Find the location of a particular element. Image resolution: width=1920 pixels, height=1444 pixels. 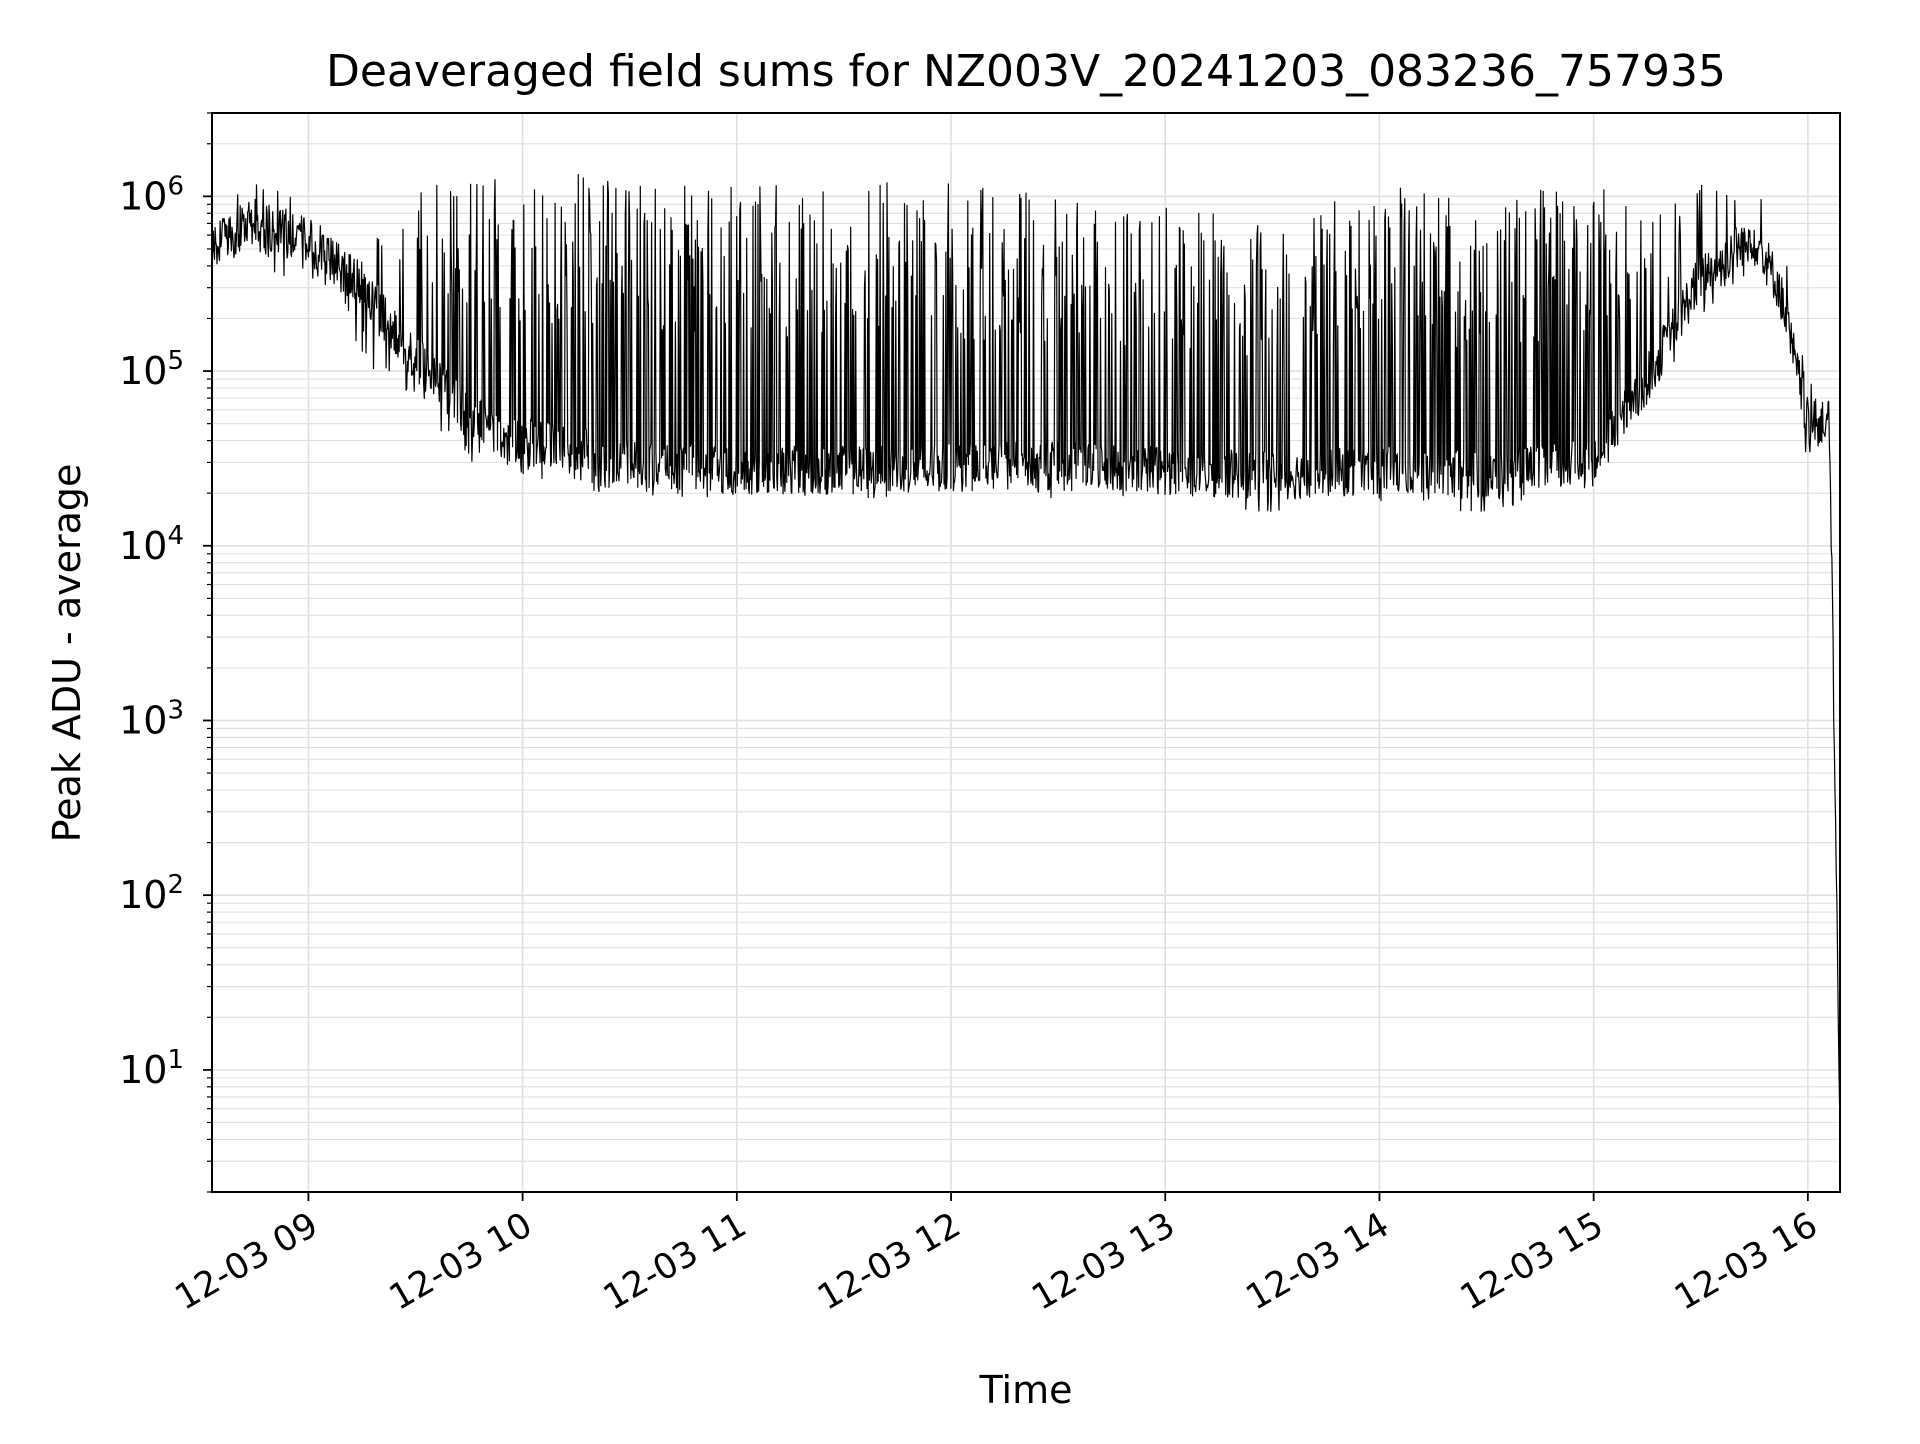

y-tick-label: 101 is located at coordinates (151, 1068).